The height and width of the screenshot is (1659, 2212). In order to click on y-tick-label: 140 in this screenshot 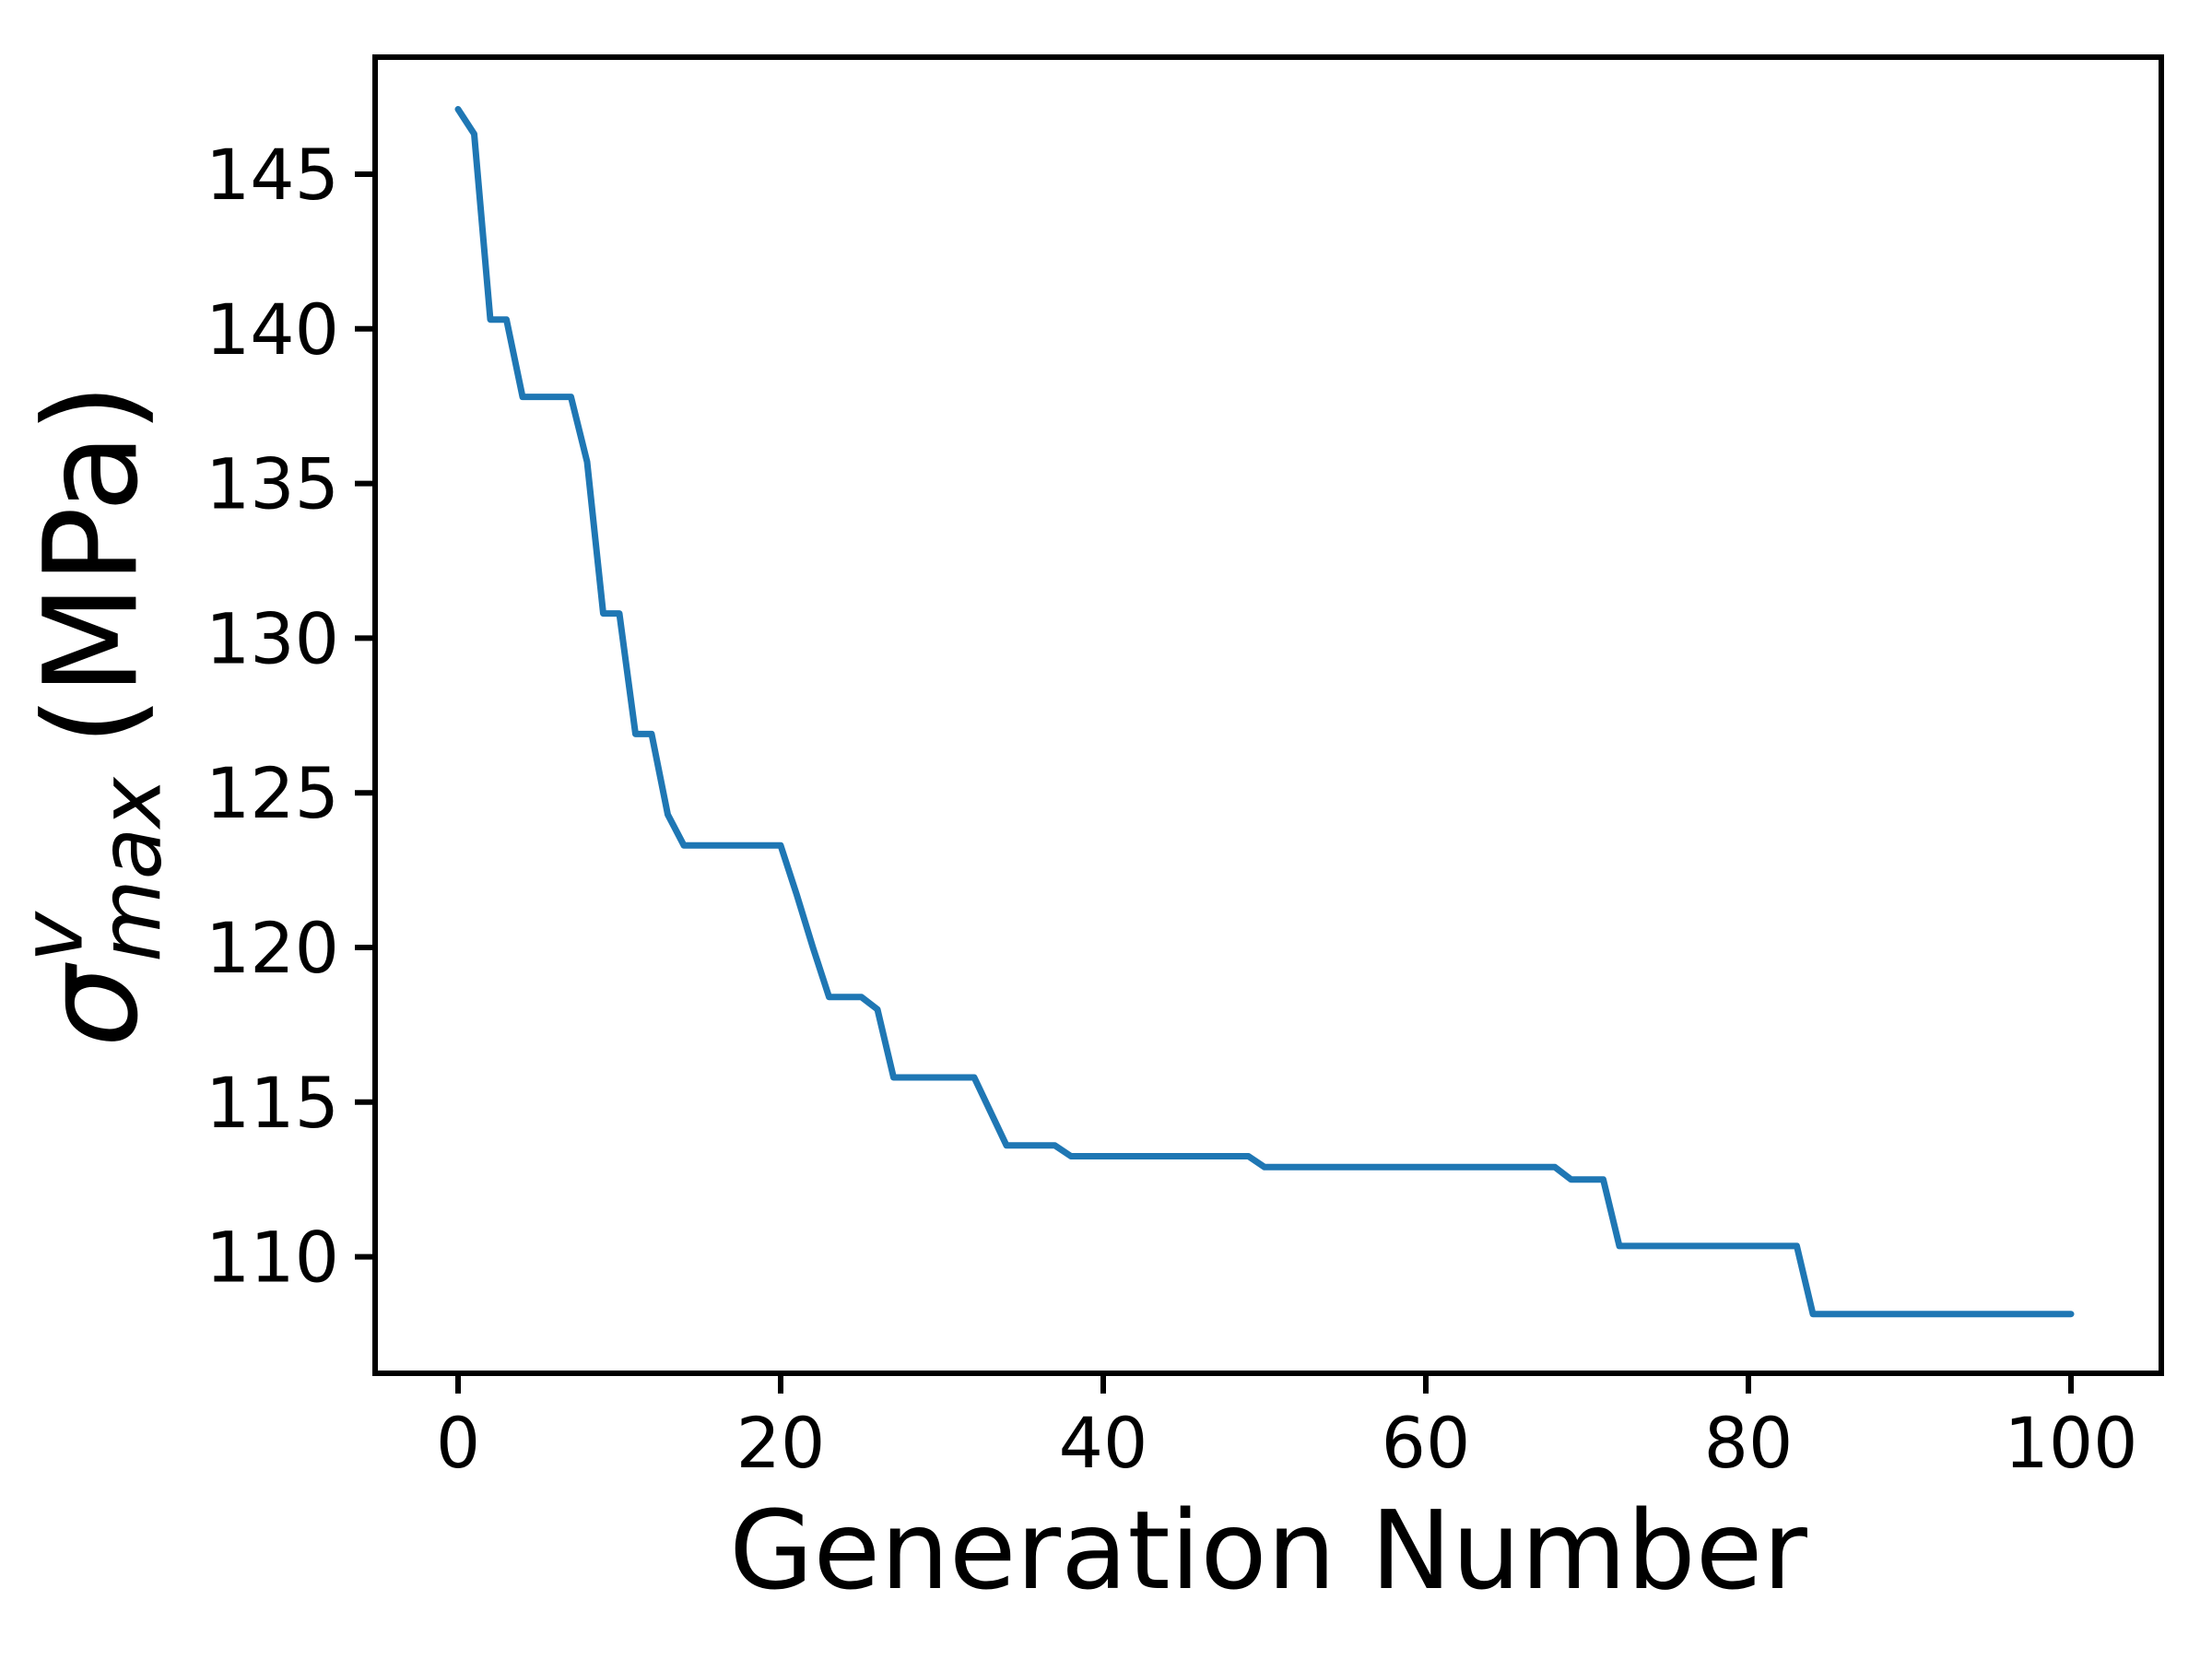, I will do `click(272, 329)`.